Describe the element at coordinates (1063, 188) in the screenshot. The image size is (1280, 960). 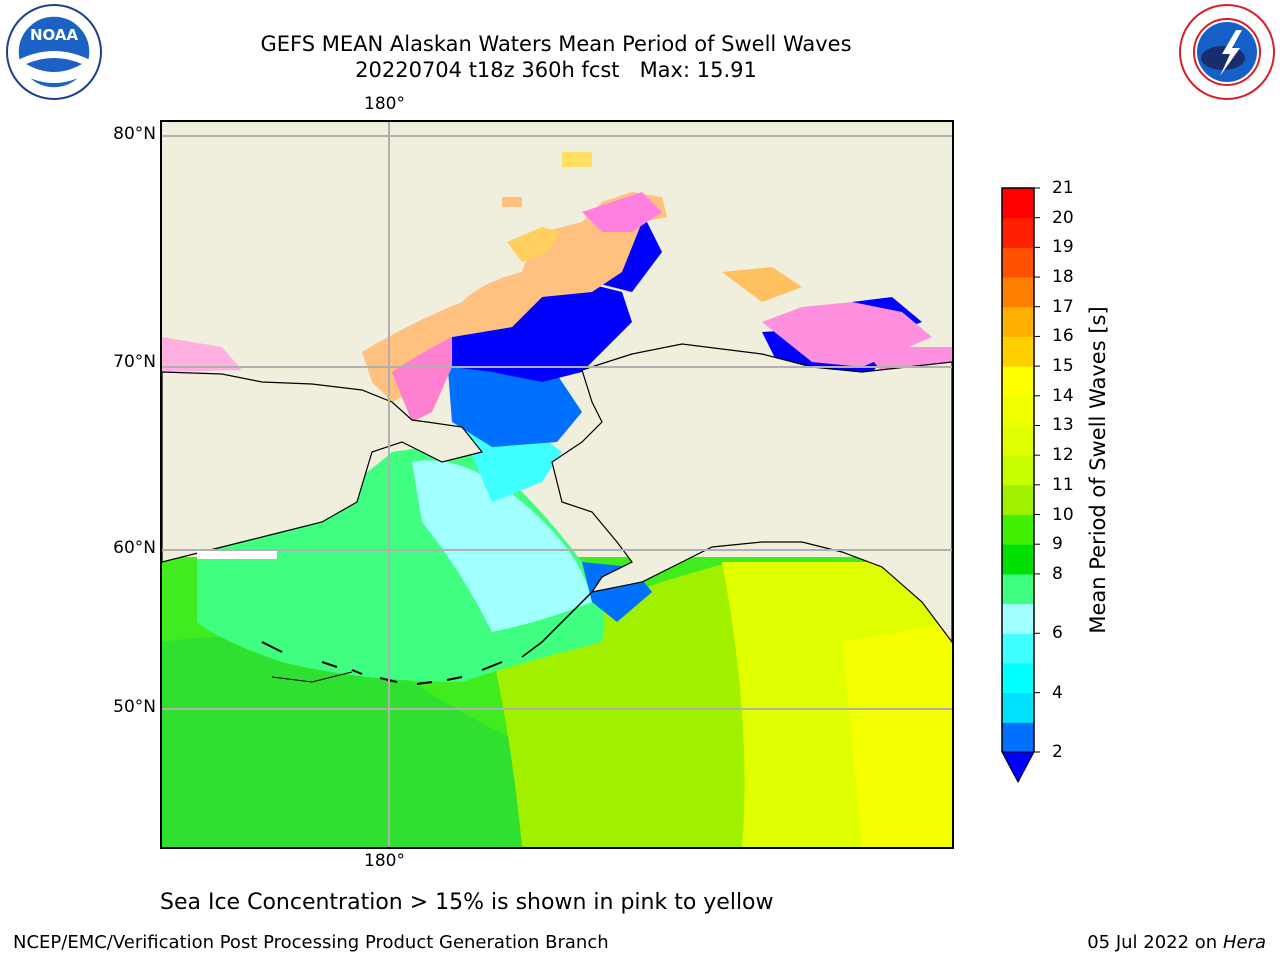
I see `colorbar-tick-label: 21` at that location.